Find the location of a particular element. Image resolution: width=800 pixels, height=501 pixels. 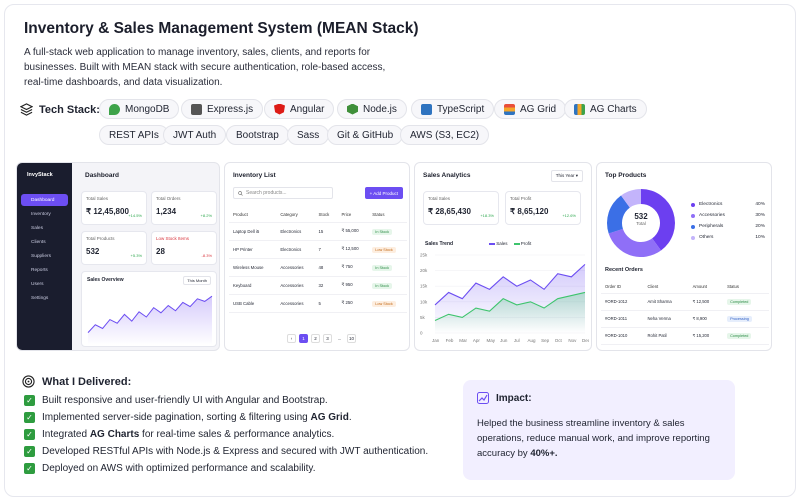

chip-sass: Sass is located at coordinates (308, 135).